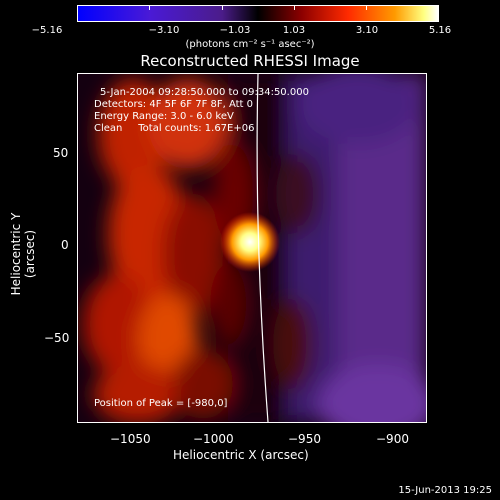  What do you see at coordinates (61, 153) in the screenshot?
I see `y-tick-label: 50` at bounding box center [61, 153].